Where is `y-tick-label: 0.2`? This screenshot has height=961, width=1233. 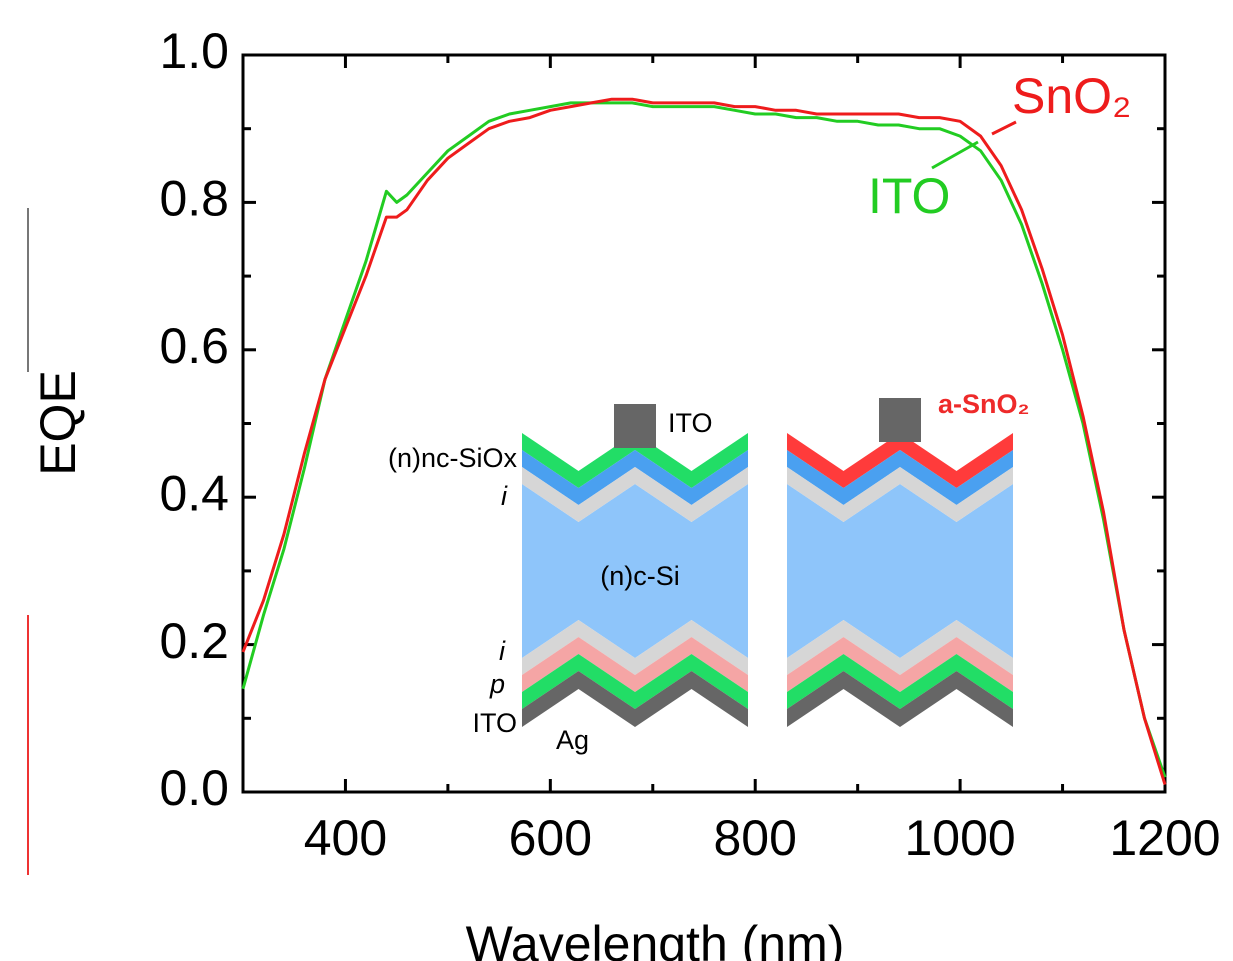
y-tick-label: 0.2 is located at coordinates (194, 641).